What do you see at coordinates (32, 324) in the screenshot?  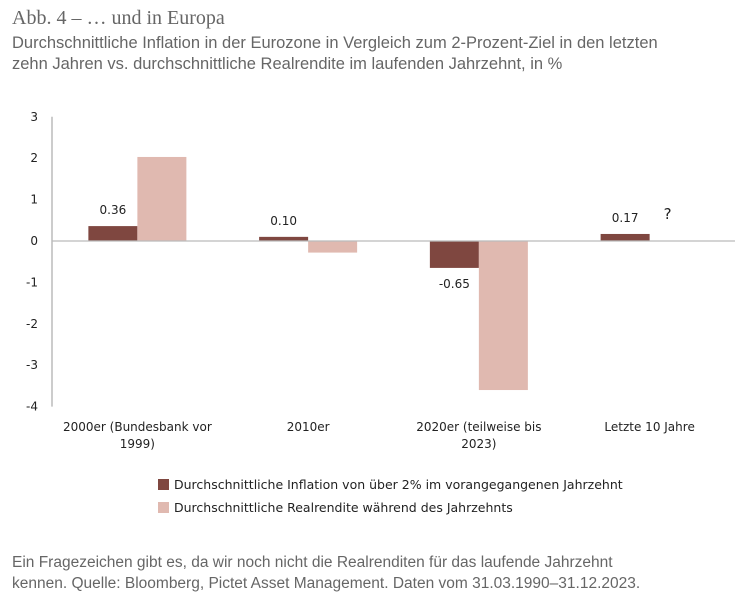 I see `y-tick-label: -2` at bounding box center [32, 324].